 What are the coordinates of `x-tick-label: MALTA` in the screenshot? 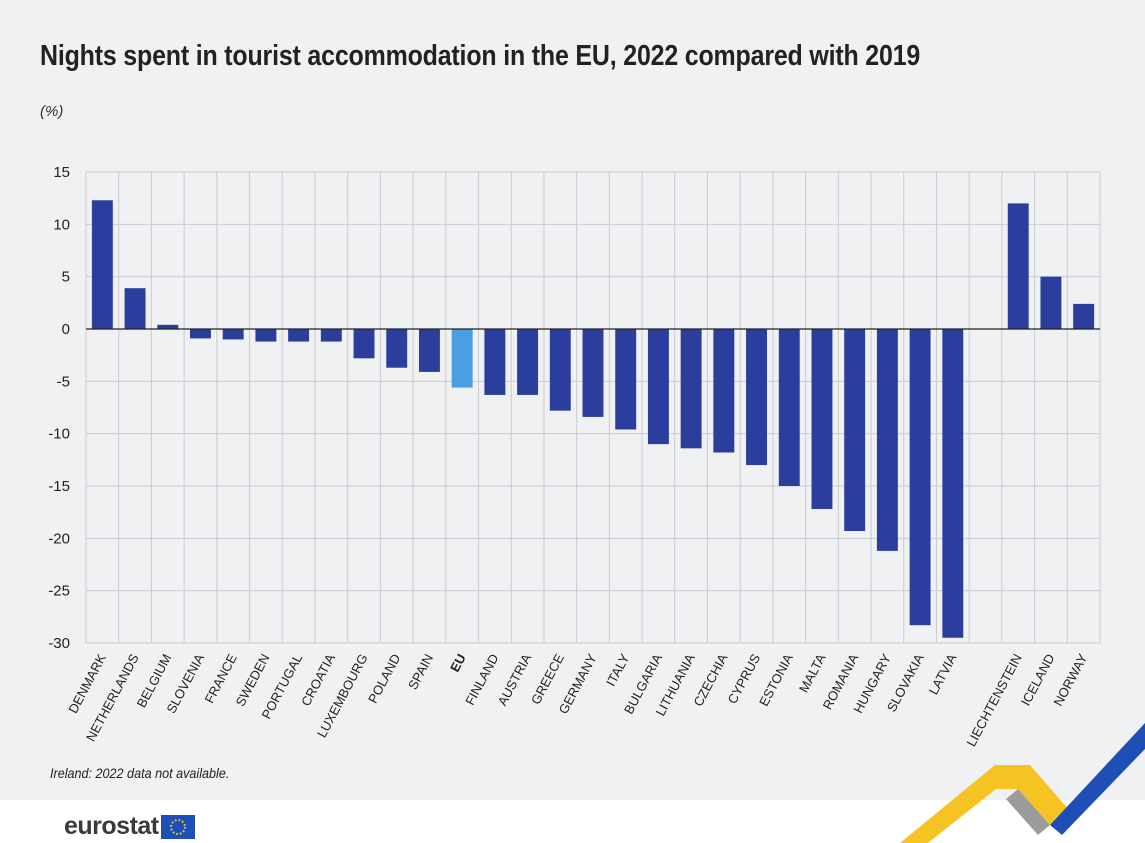 It's located at (812, 673).